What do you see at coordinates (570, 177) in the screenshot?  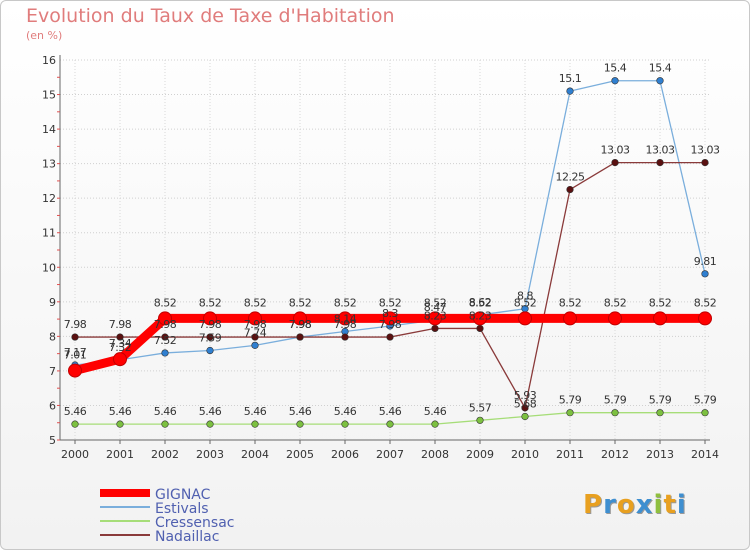 I see `data-label-nadaillac-2011: 12.25` at bounding box center [570, 177].